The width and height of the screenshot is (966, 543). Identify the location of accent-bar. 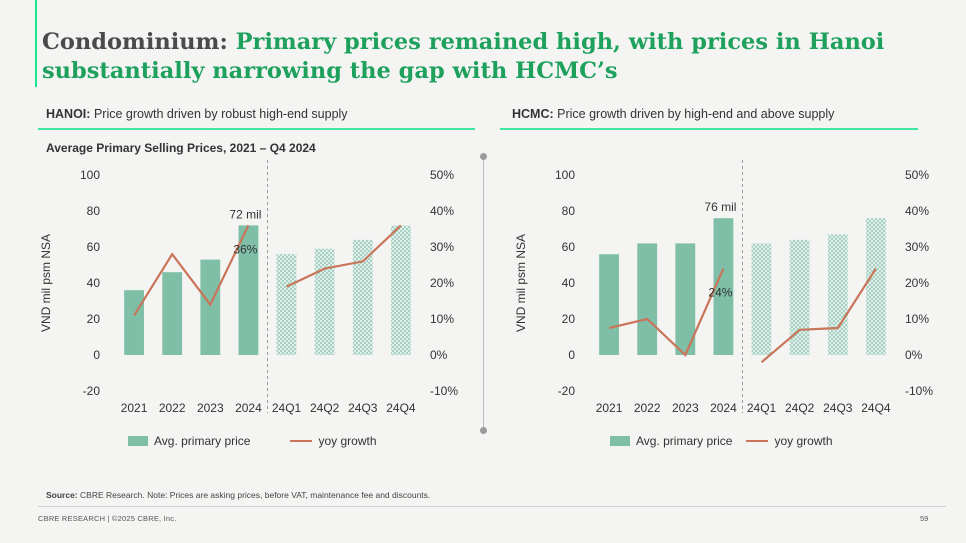
(36, 43).